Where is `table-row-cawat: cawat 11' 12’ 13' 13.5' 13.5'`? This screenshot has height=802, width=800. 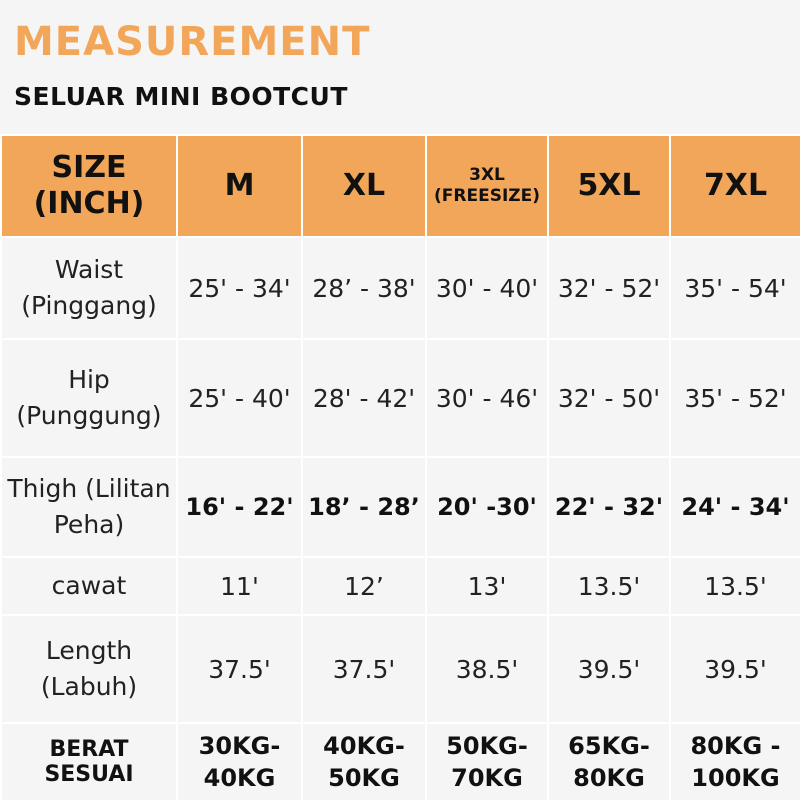 table-row-cawat: cawat 11' 12’ 13' 13.5' 13.5' is located at coordinates (400, 586).